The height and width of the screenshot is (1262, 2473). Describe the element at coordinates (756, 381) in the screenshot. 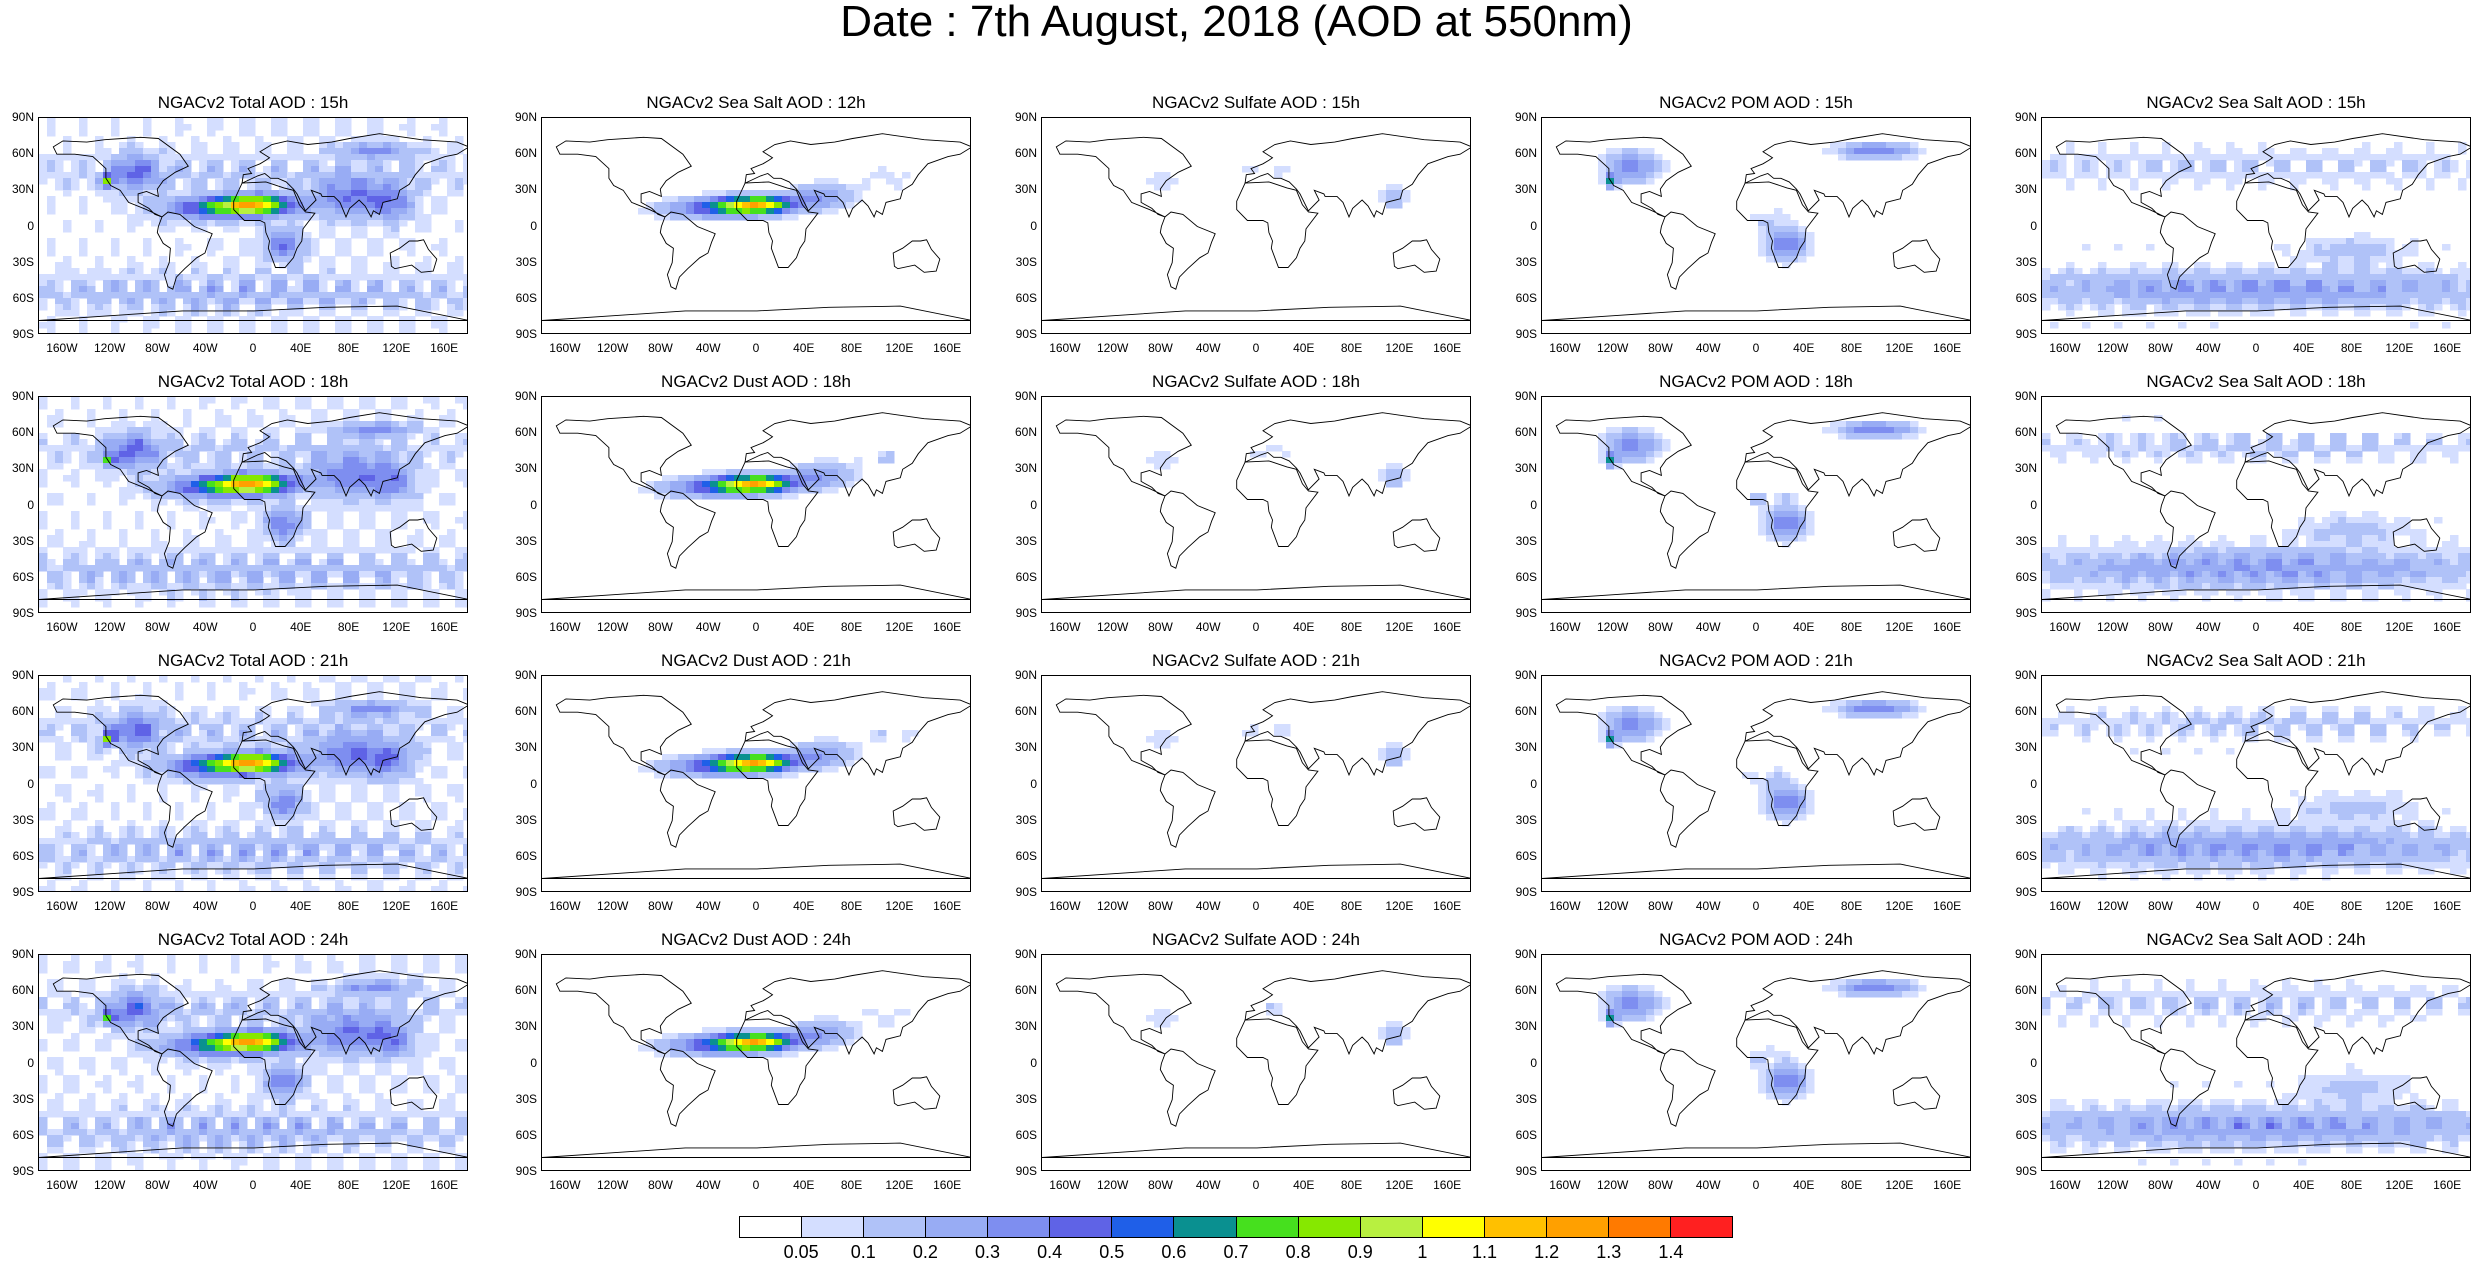

I see `panel-title: NGACv2 Dust AOD : 18h` at that location.